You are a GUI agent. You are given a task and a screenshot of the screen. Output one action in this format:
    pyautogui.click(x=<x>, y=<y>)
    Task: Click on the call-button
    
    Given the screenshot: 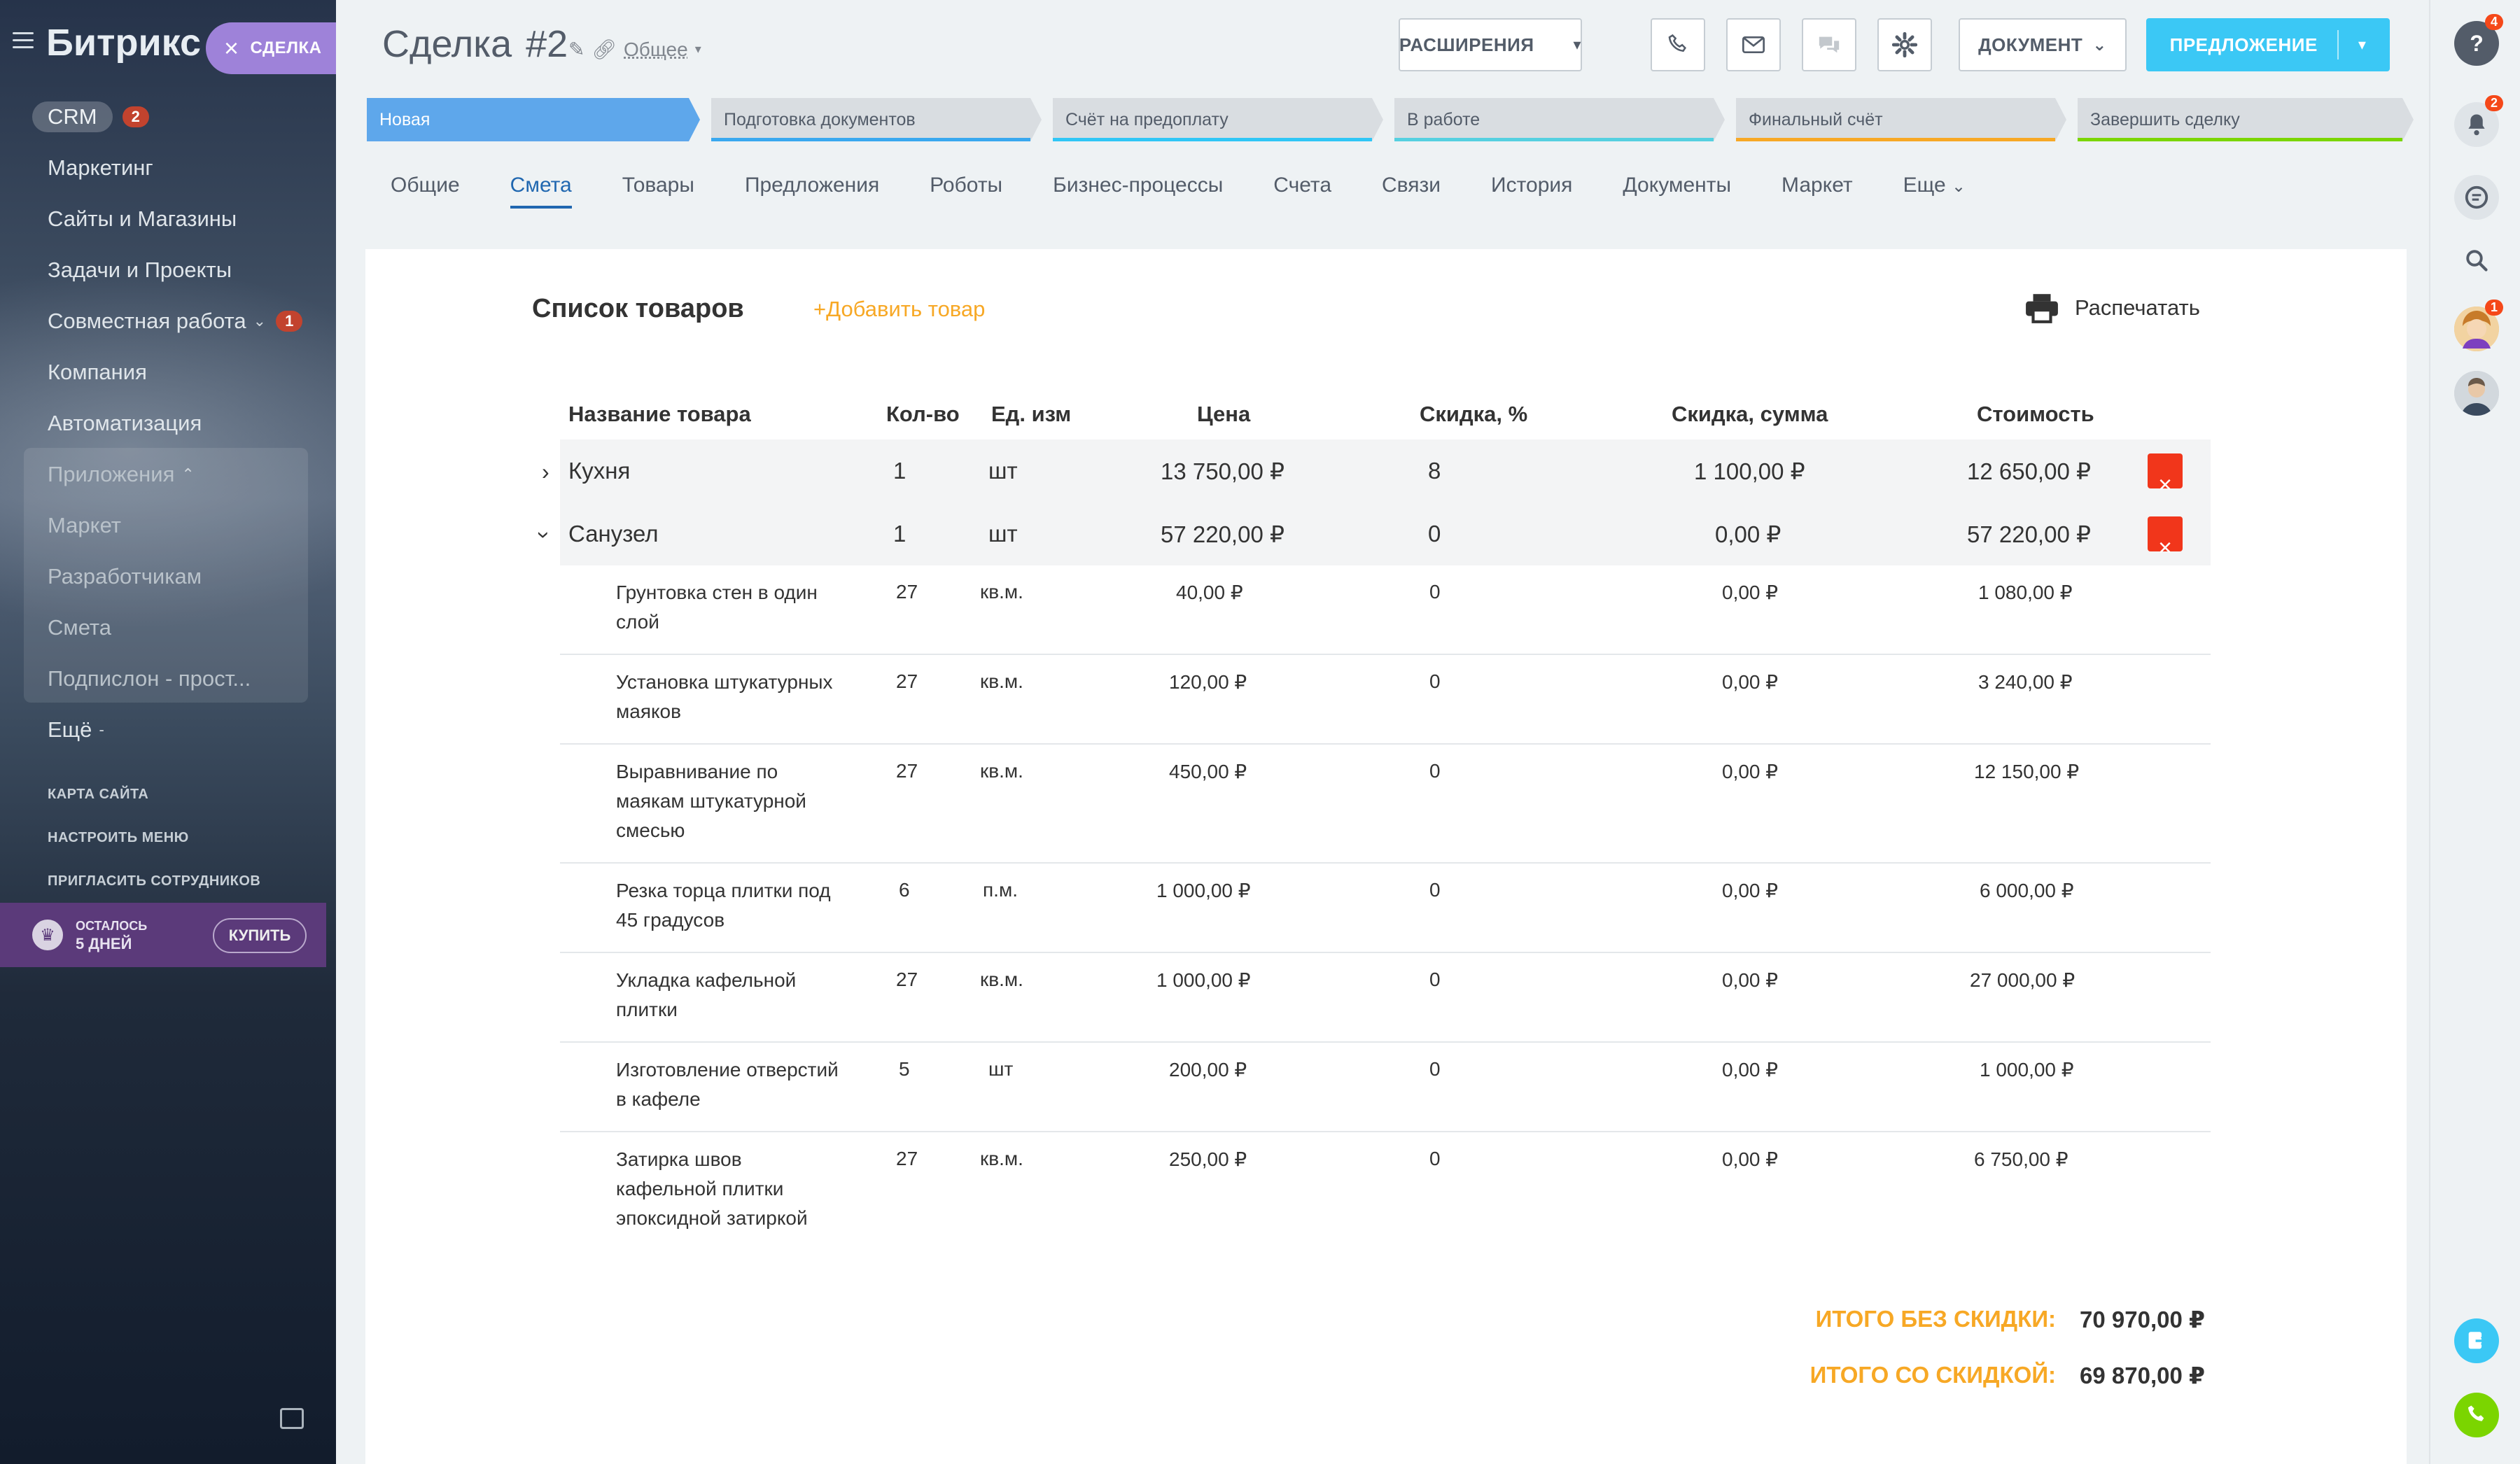 What is the action you would take?
    pyautogui.click(x=1678, y=44)
    